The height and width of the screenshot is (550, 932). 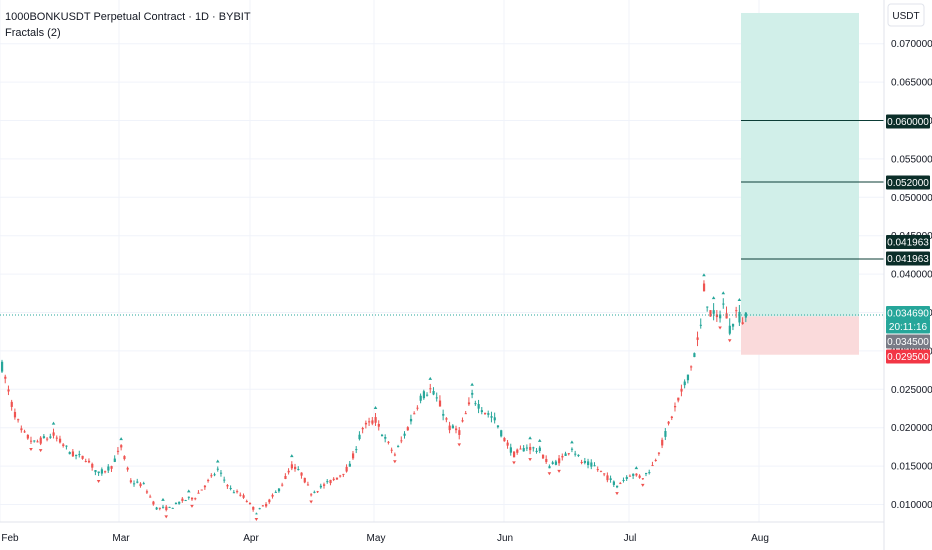 I want to click on price-tick-label: 0.040000, so click(x=911, y=275).